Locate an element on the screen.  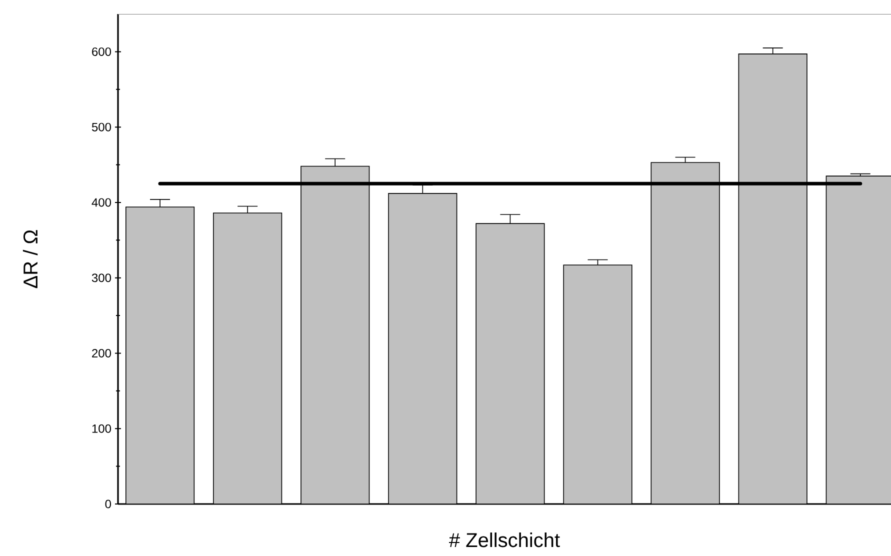
y-axis-title: ΔR / Ω is located at coordinates (30, 259).